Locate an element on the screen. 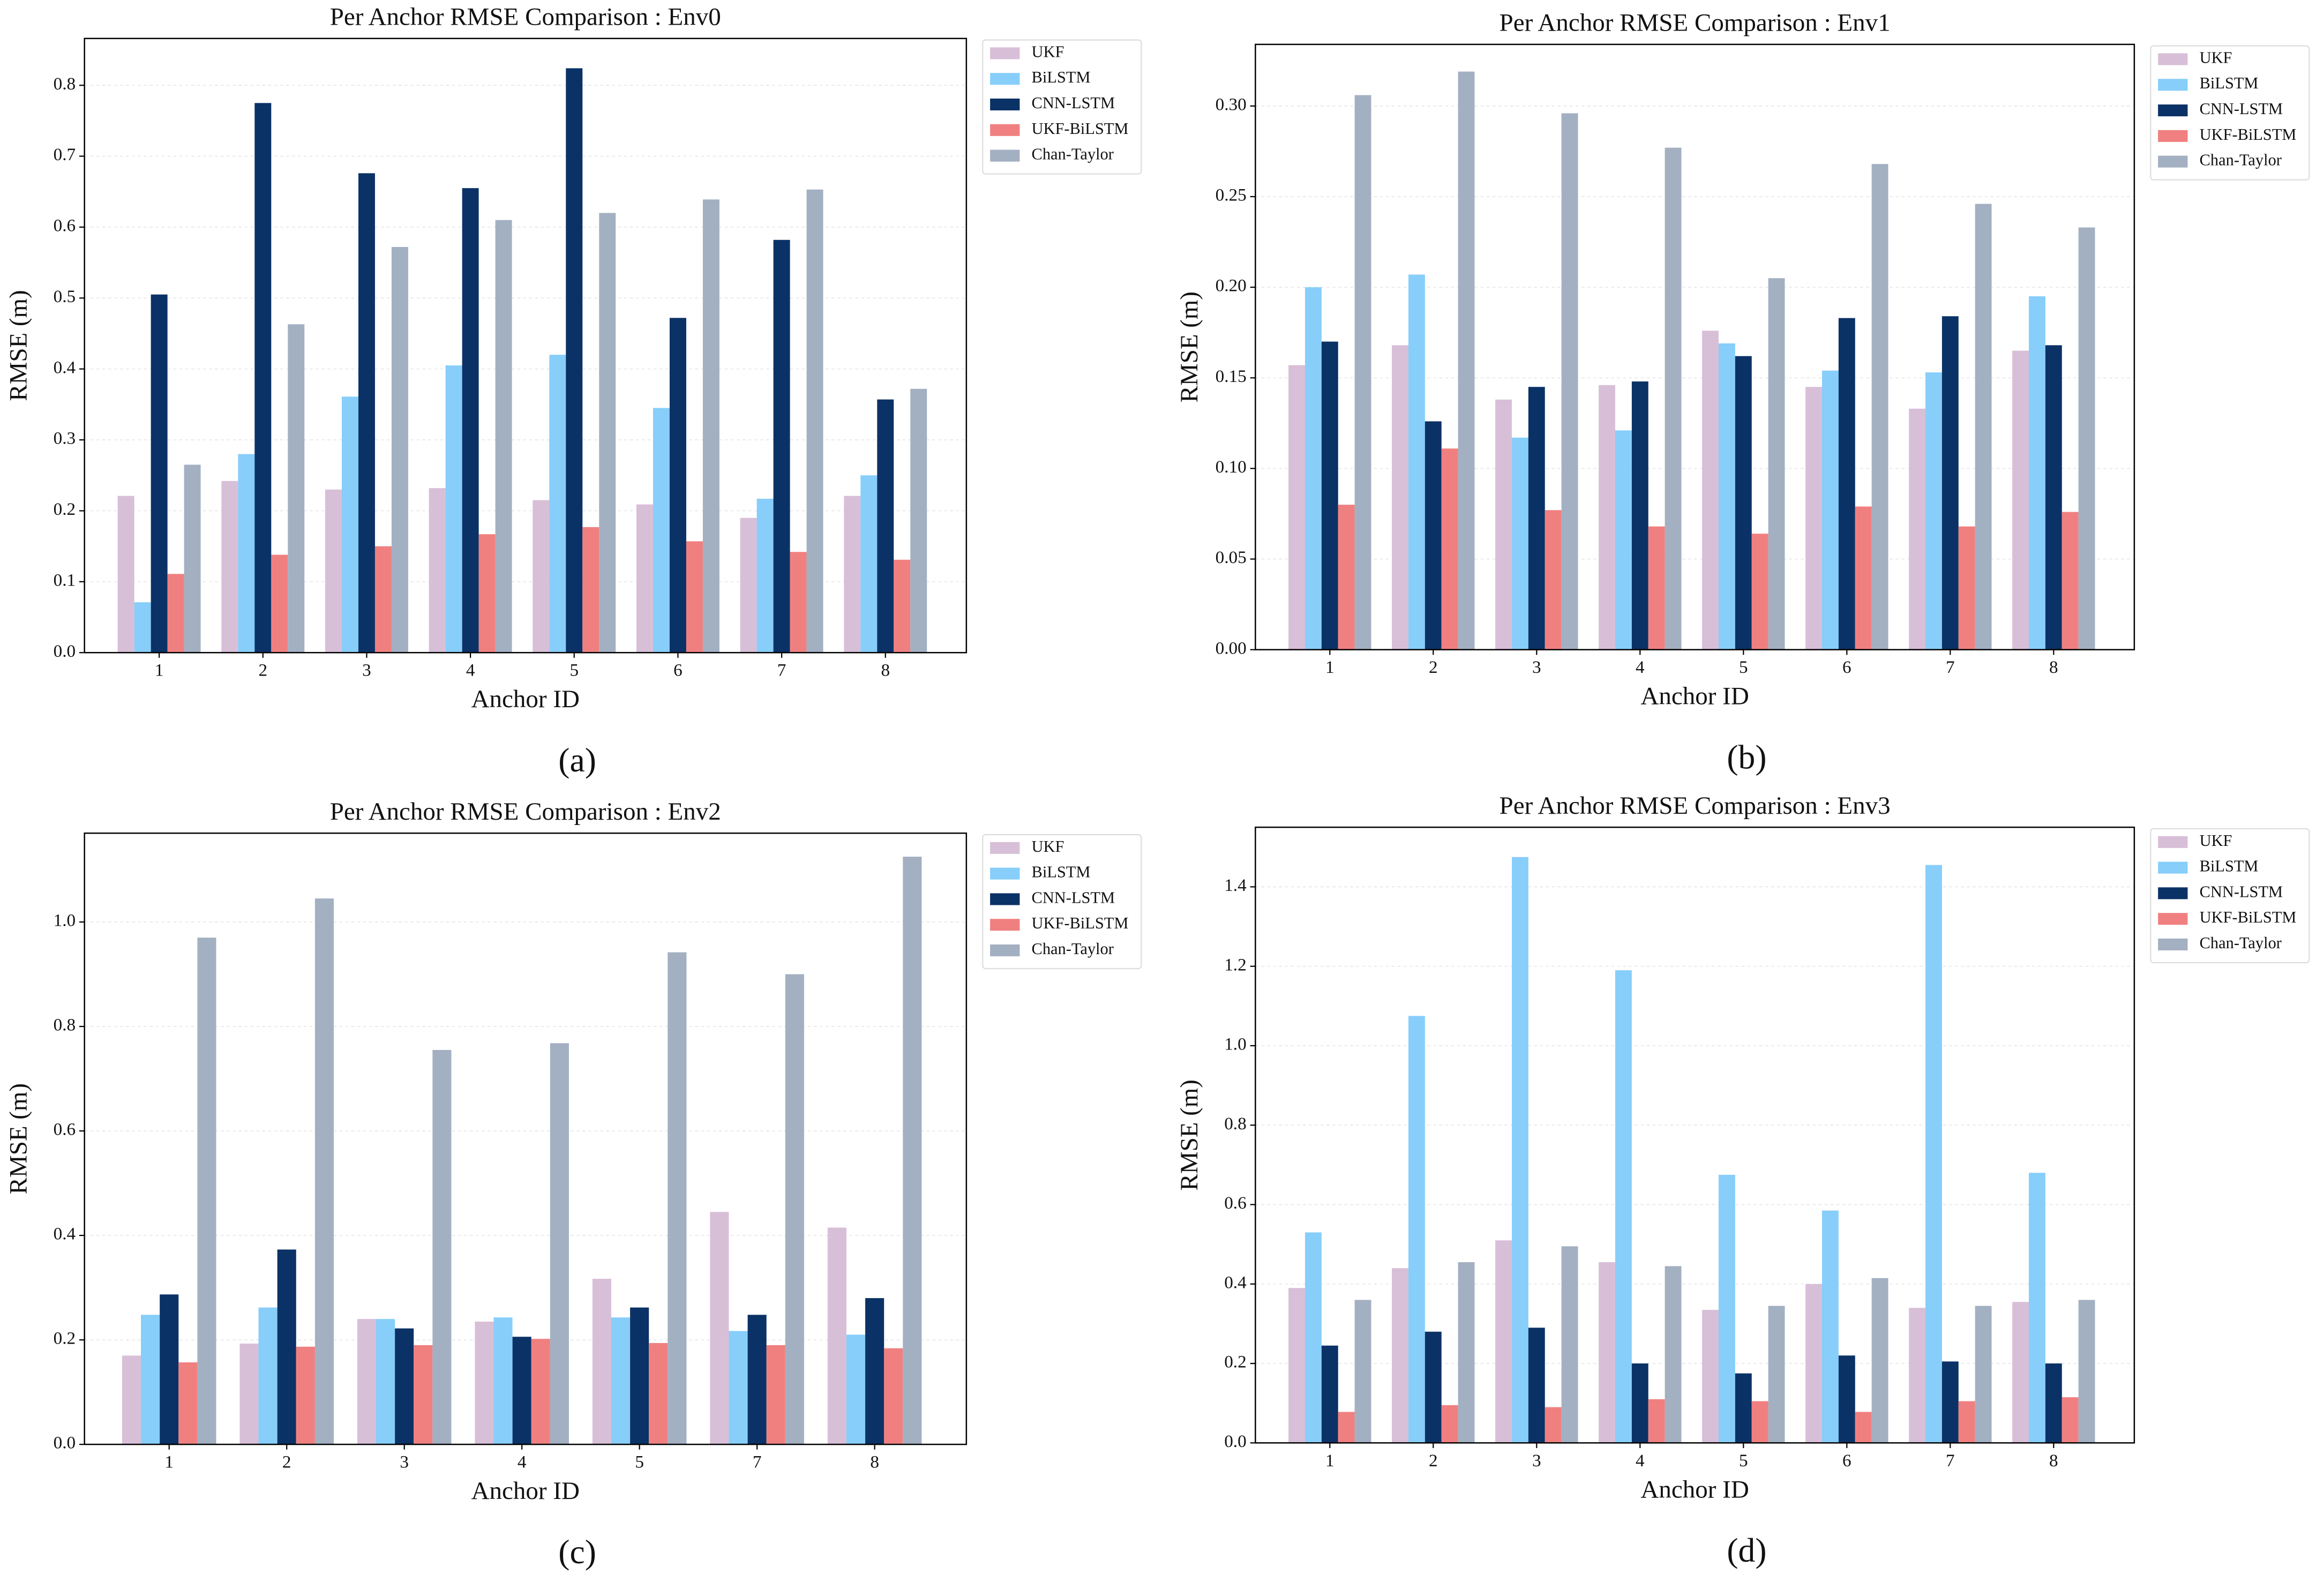 Image resolution: width=2324 pixels, height=1582 pixels. legend-label: CNN-LSTM is located at coordinates (2241, 109).